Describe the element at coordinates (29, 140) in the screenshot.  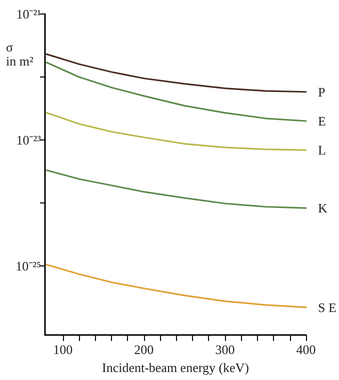
I see `y-tick-label: 10⁻²³` at that location.